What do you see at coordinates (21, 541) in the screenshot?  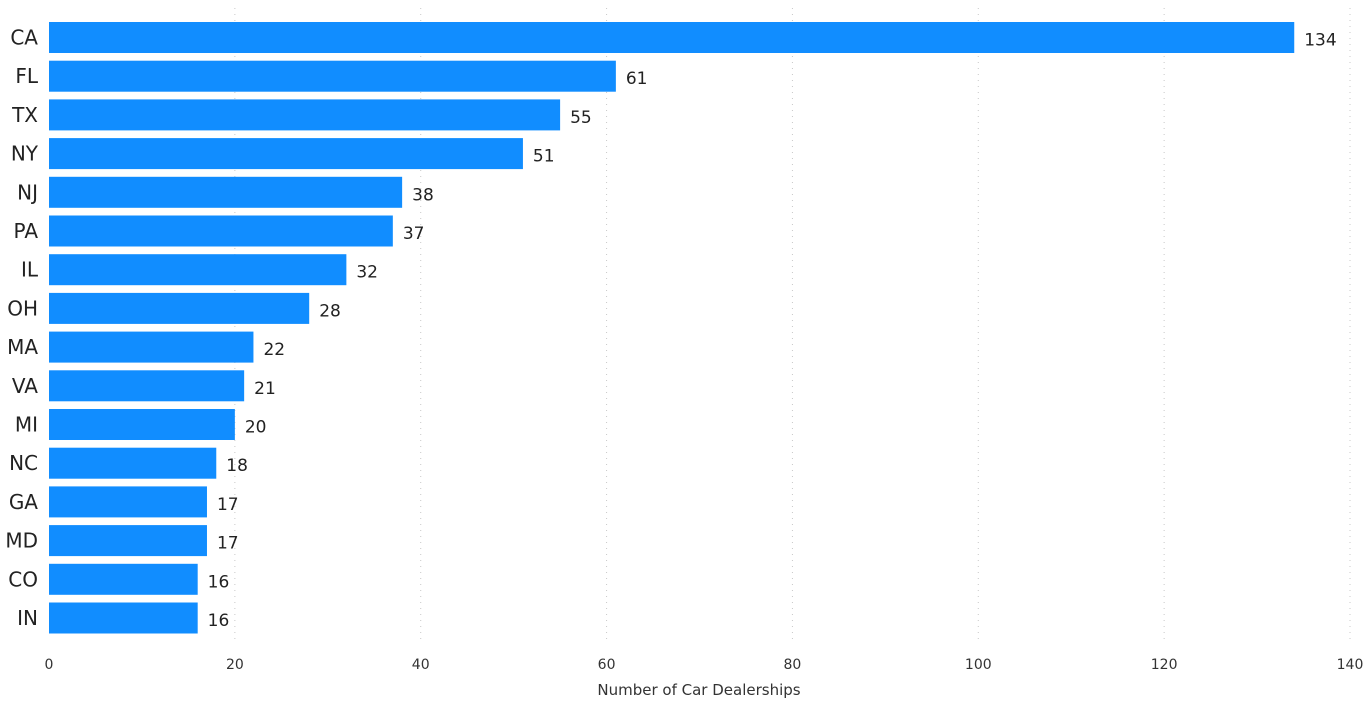 I see `category-label: MD` at bounding box center [21, 541].